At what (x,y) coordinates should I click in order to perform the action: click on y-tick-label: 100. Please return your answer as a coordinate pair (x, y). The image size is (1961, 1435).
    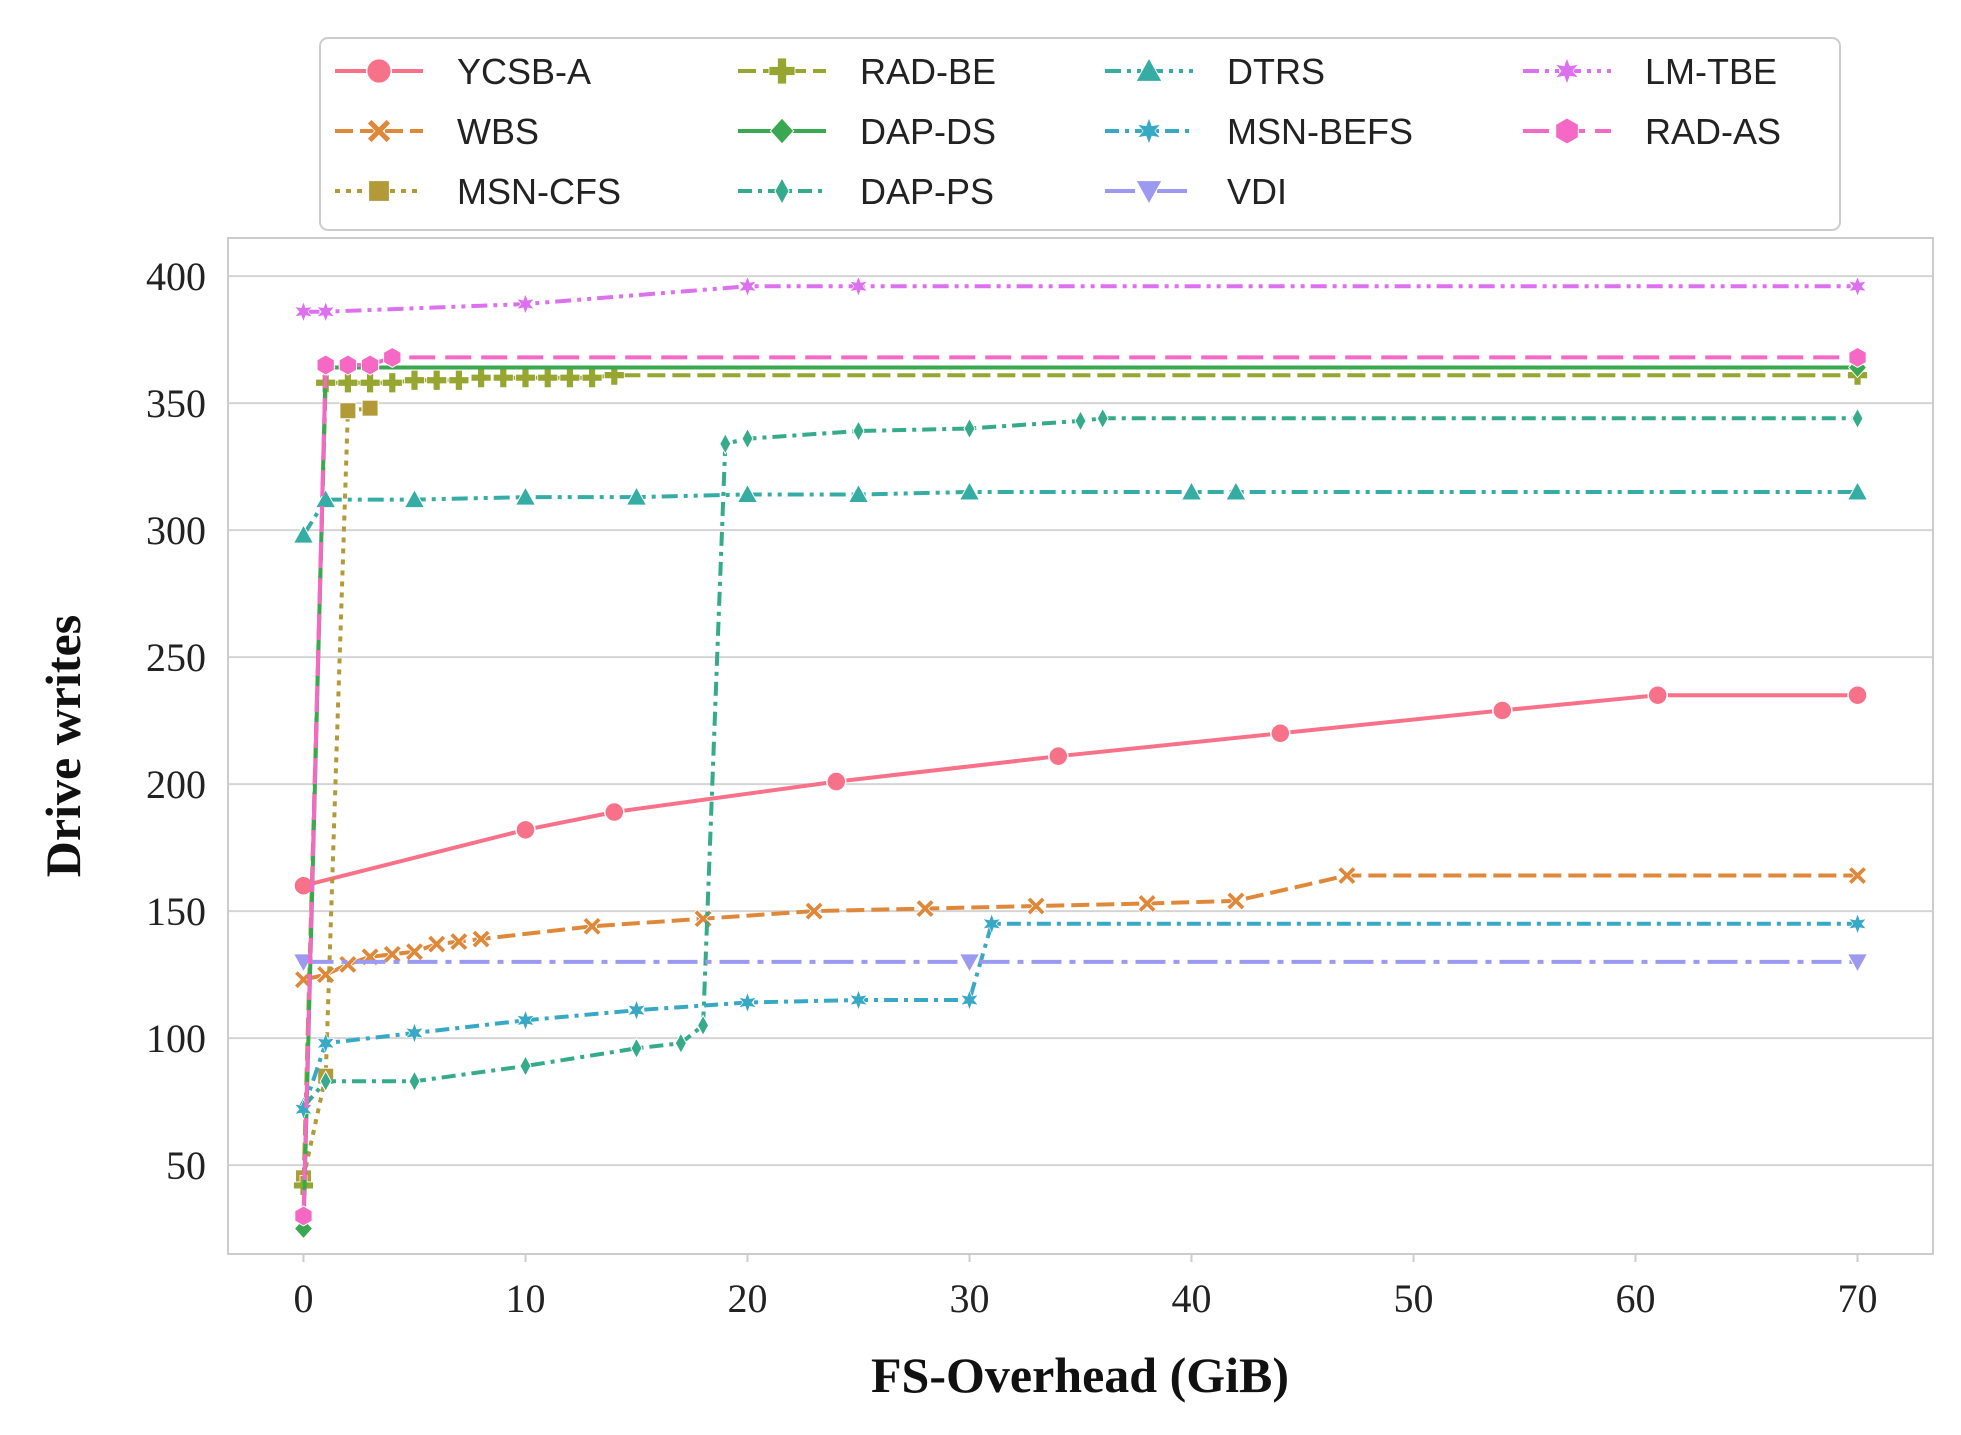
    Looking at the image, I should click on (176, 1038).